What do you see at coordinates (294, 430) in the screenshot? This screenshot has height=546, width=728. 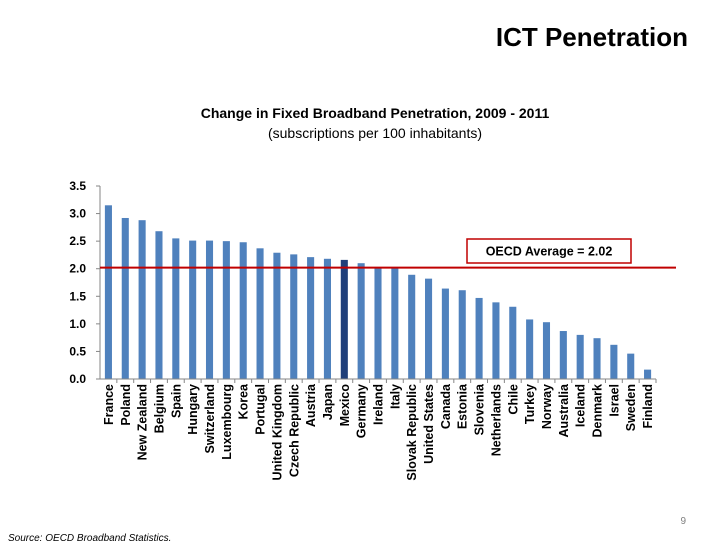 I see `x-tick-label: Czech Republic` at bounding box center [294, 430].